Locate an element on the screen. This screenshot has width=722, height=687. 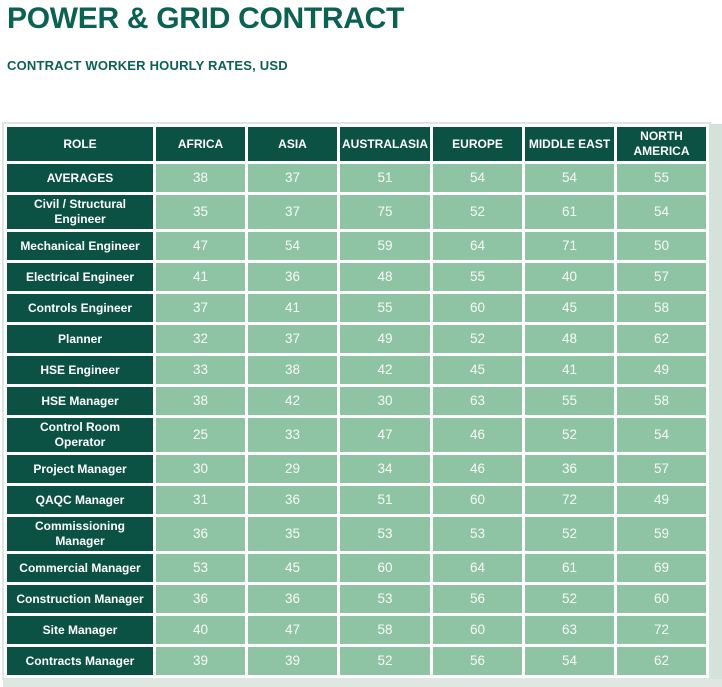
table-row: Contracts Manager 39 39 52 56 54 62 is located at coordinates (356, 661).